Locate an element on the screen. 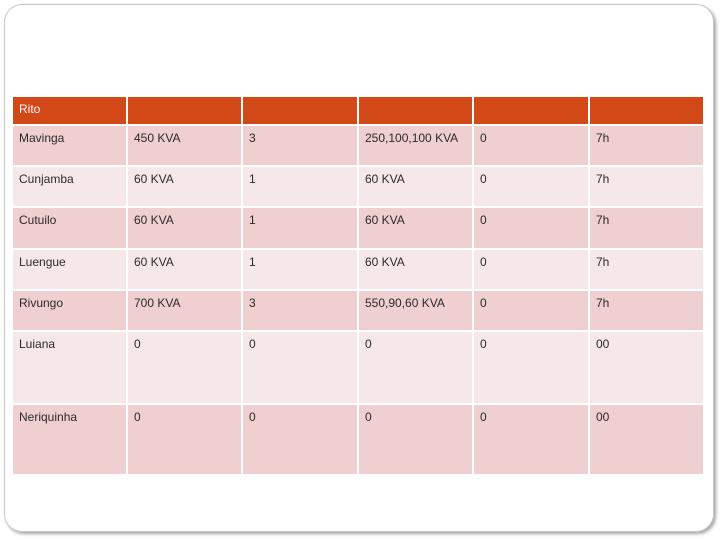 The height and width of the screenshot is (540, 720). table-row: Rivungo 700 KVA 3 550,90,60 KVA 0 7h is located at coordinates (358, 310).